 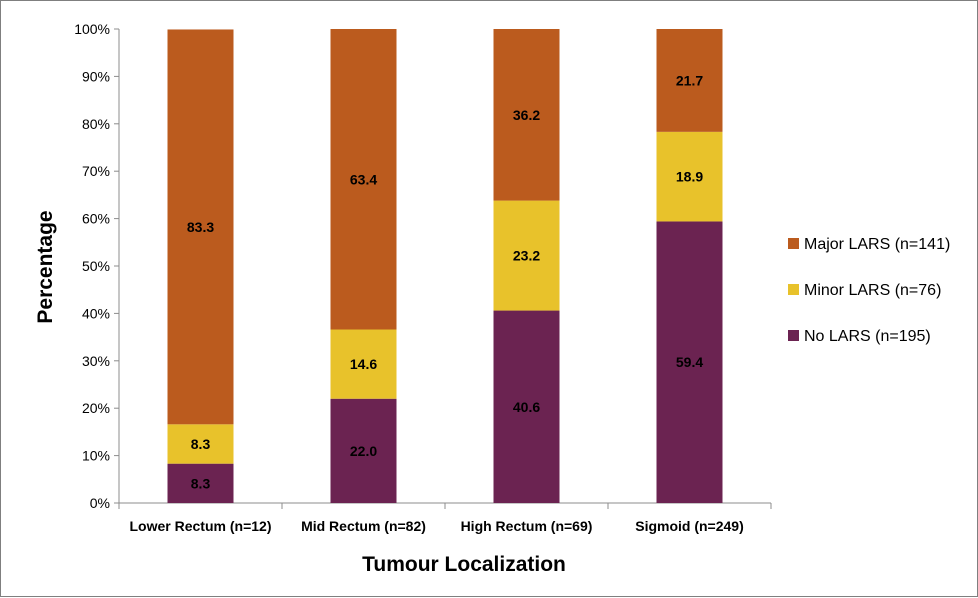 I want to click on data-label: 63.4, so click(x=363, y=179).